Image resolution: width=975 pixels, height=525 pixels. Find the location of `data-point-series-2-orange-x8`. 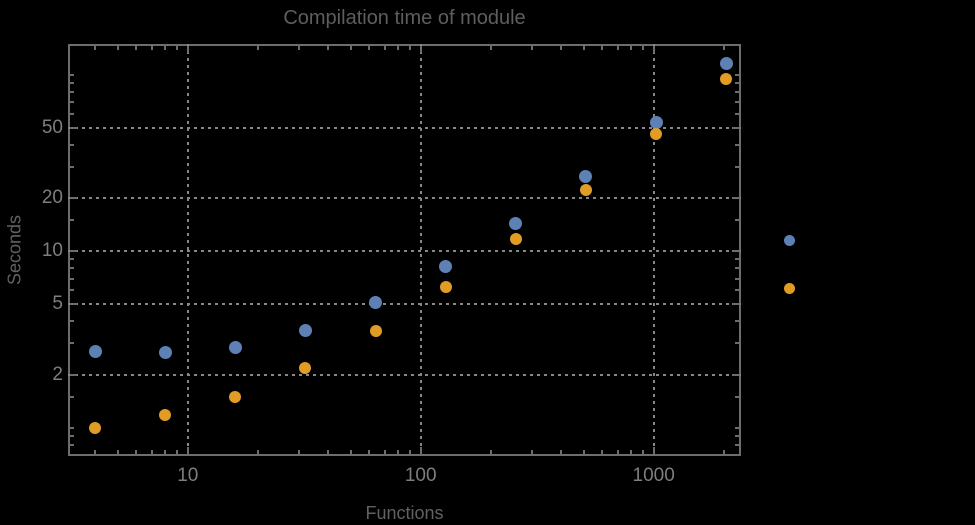

data-point-series-2-orange-x8 is located at coordinates (165, 414).